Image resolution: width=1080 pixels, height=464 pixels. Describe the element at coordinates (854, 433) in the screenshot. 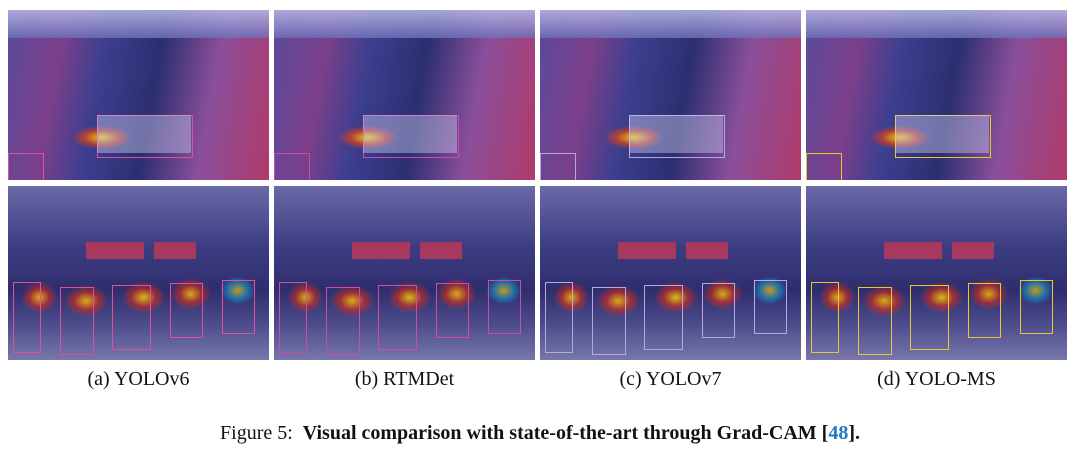

I see `caption-suffix: ].` at that location.